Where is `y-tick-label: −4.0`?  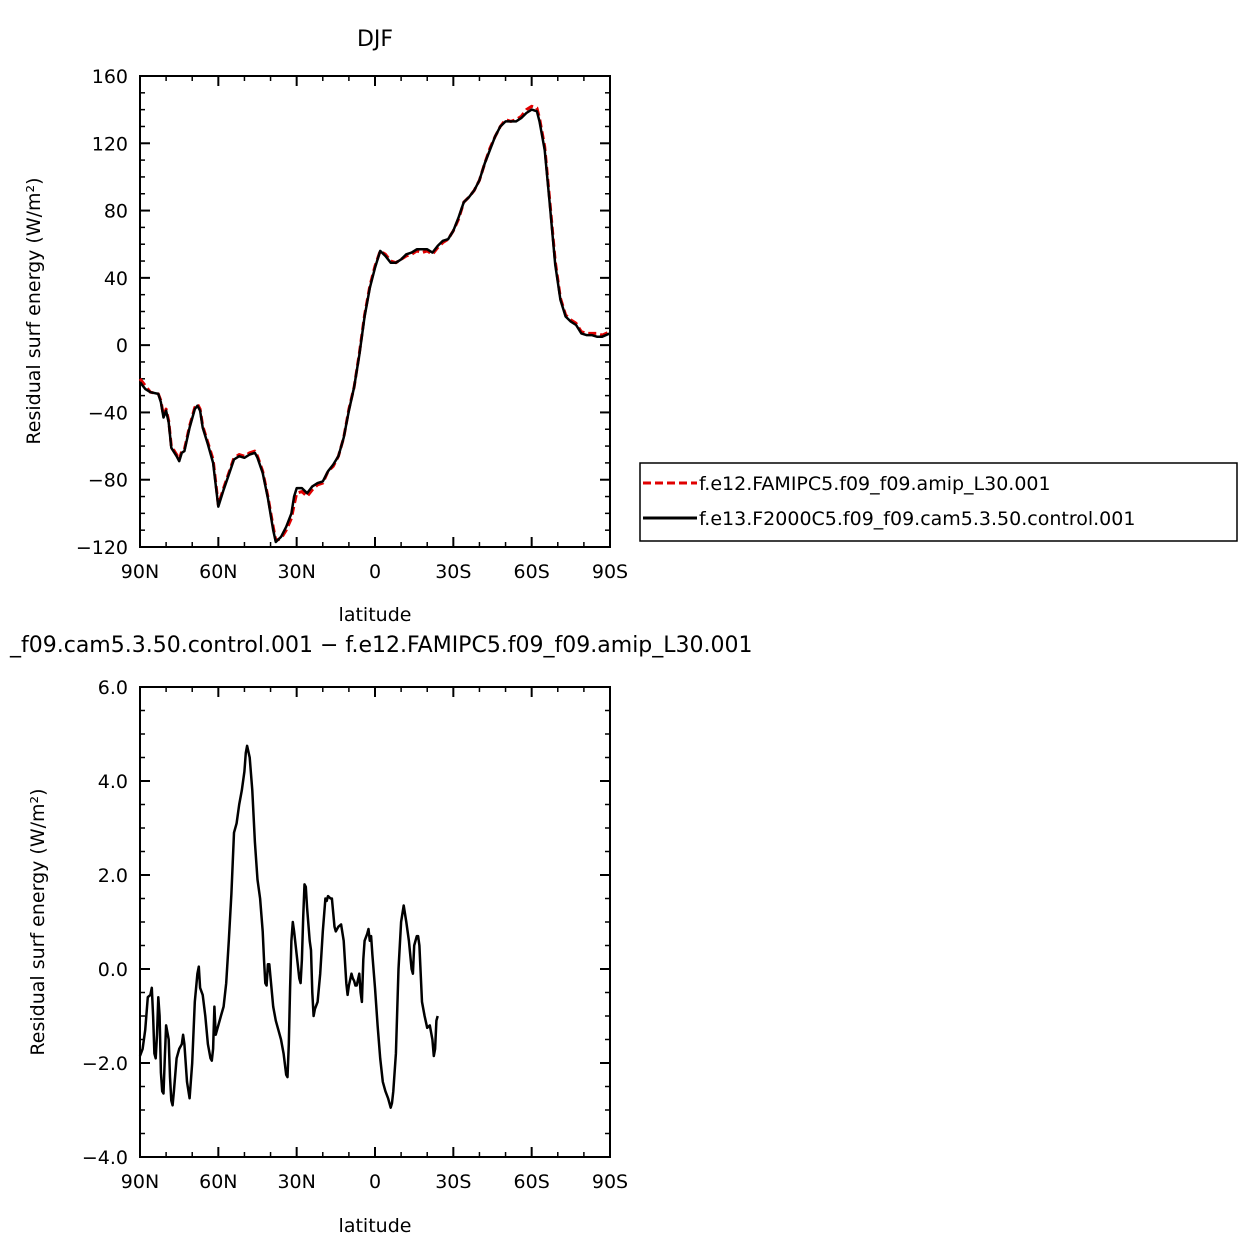
y-tick-label: −4.0 is located at coordinates (105, 1158).